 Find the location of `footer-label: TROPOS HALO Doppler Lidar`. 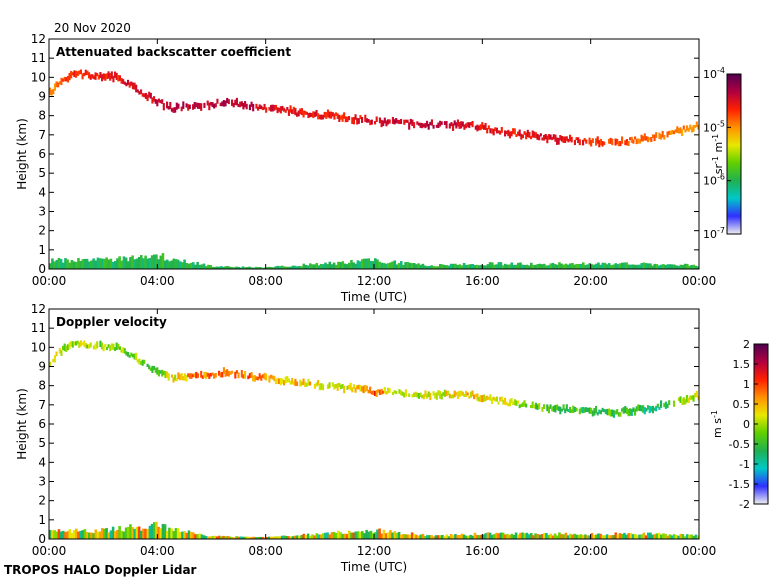

footer-label: TROPOS HALO Doppler Lidar is located at coordinates (100, 570).